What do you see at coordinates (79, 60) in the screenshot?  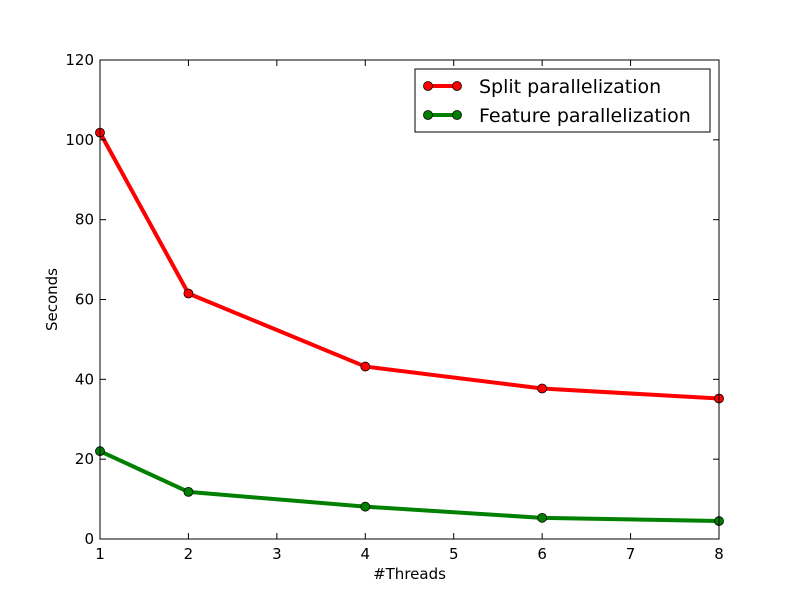 I see `y-tick-label: 120` at bounding box center [79, 60].